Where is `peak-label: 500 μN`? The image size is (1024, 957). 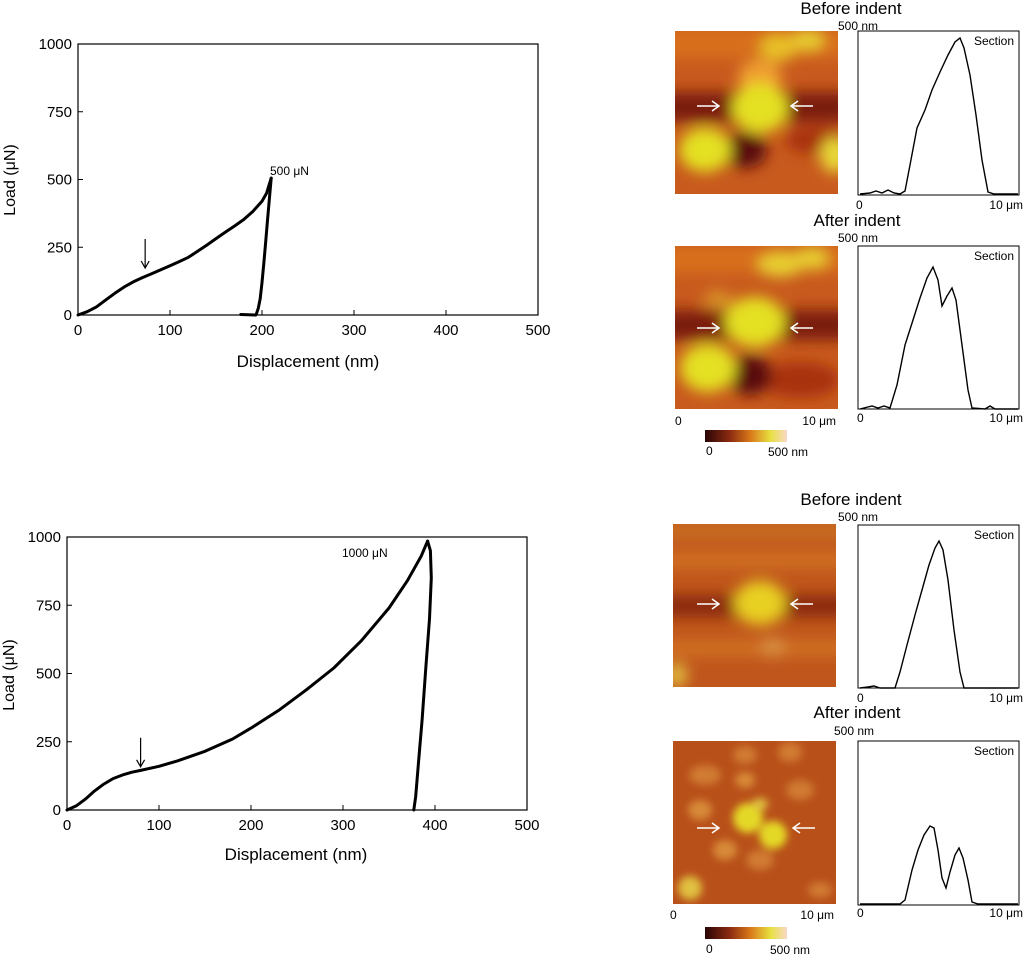
peak-label: 500 μN is located at coordinates (289, 171).